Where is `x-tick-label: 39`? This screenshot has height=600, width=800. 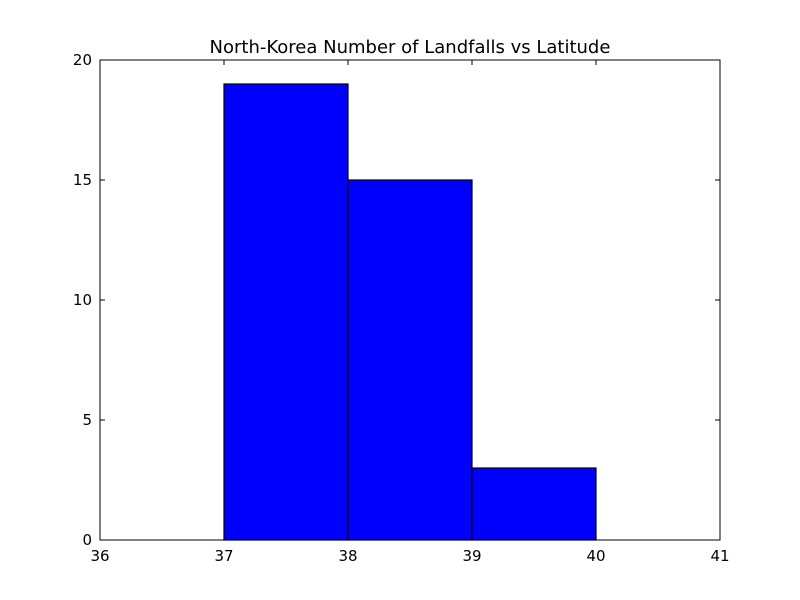 x-tick-label: 39 is located at coordinates (471, 556).